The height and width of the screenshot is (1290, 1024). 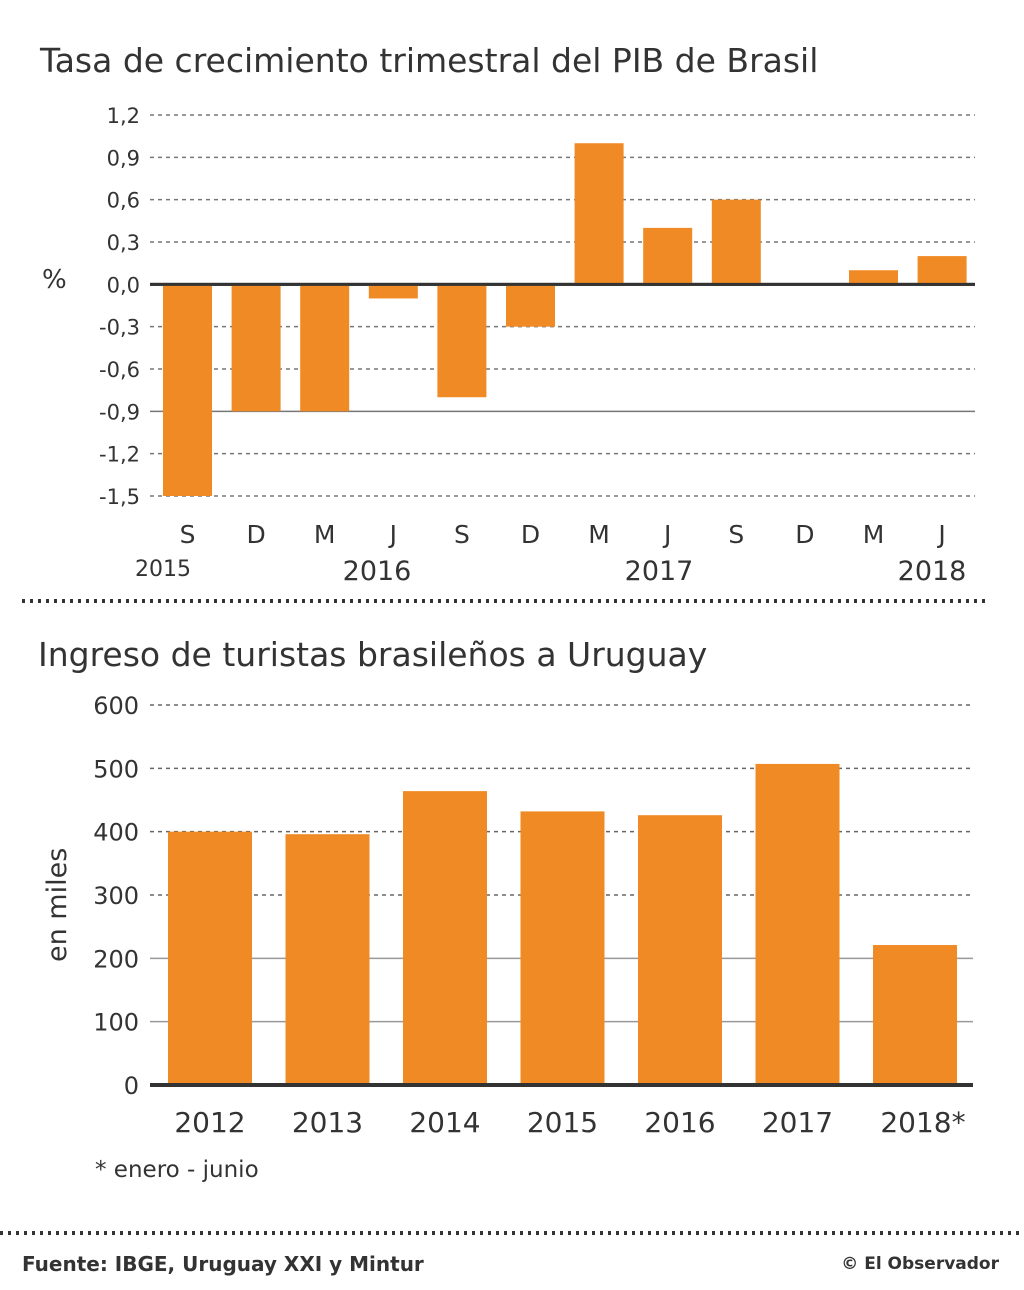 What do you see at coordinates (116, 769) in the screenshot?
I see `y-tick-label: 500` at bounding box center [116, 769].